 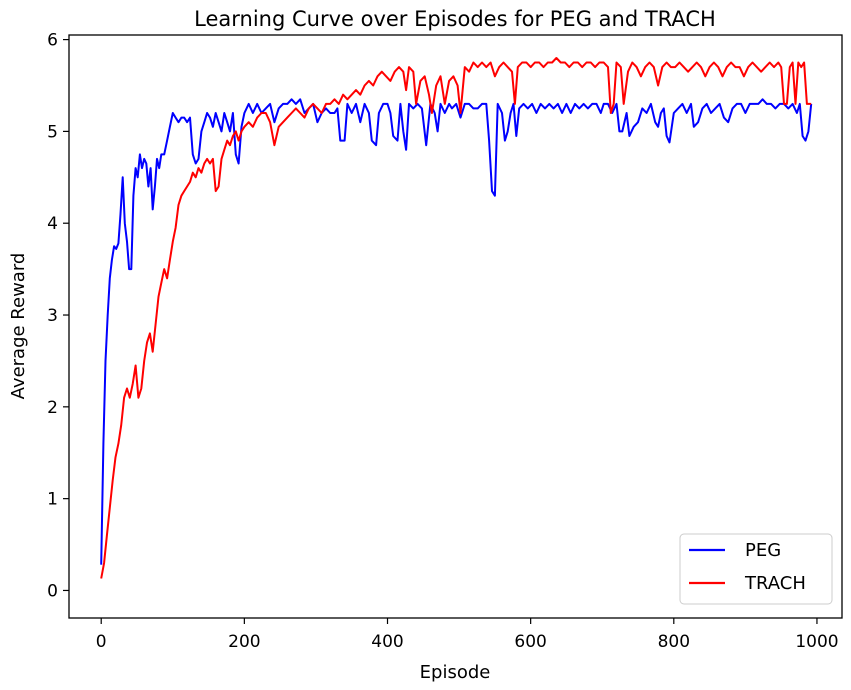 I want to click on y-tick-label: 3, so click(x=52, y=316).